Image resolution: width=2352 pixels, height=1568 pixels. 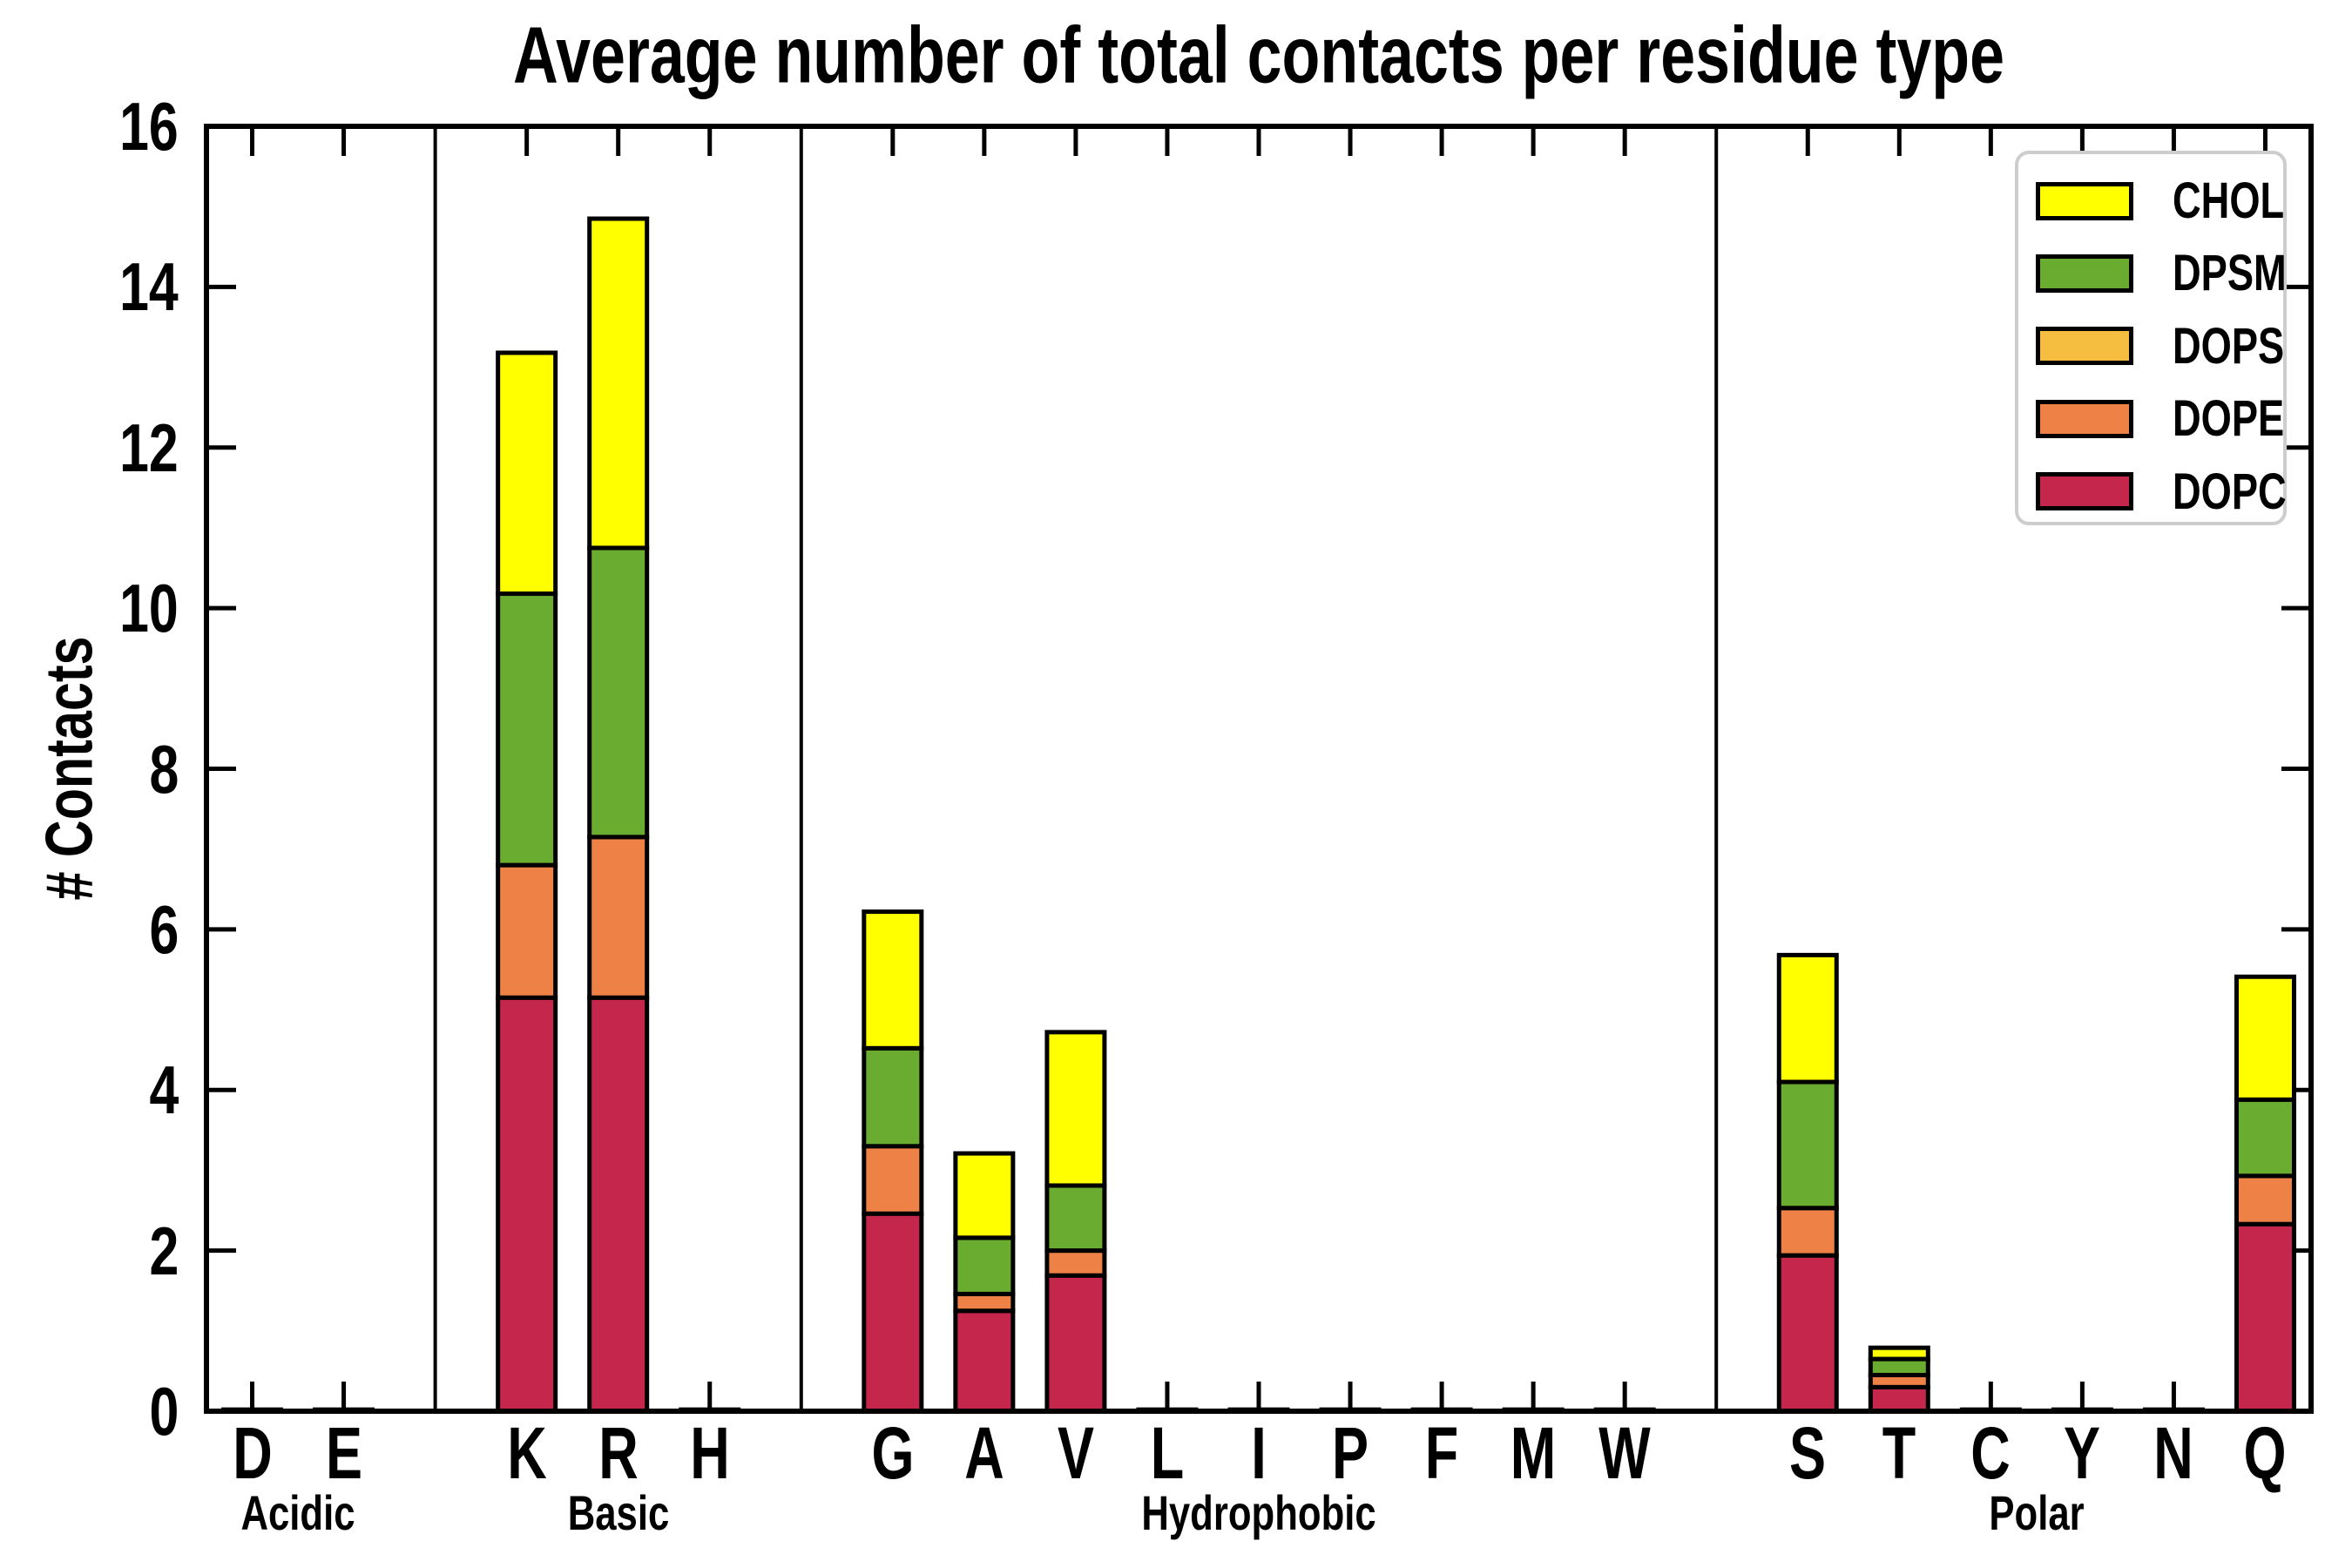 I want to click on bar-segment-A-DOPE, so click(x=985, y=1302).